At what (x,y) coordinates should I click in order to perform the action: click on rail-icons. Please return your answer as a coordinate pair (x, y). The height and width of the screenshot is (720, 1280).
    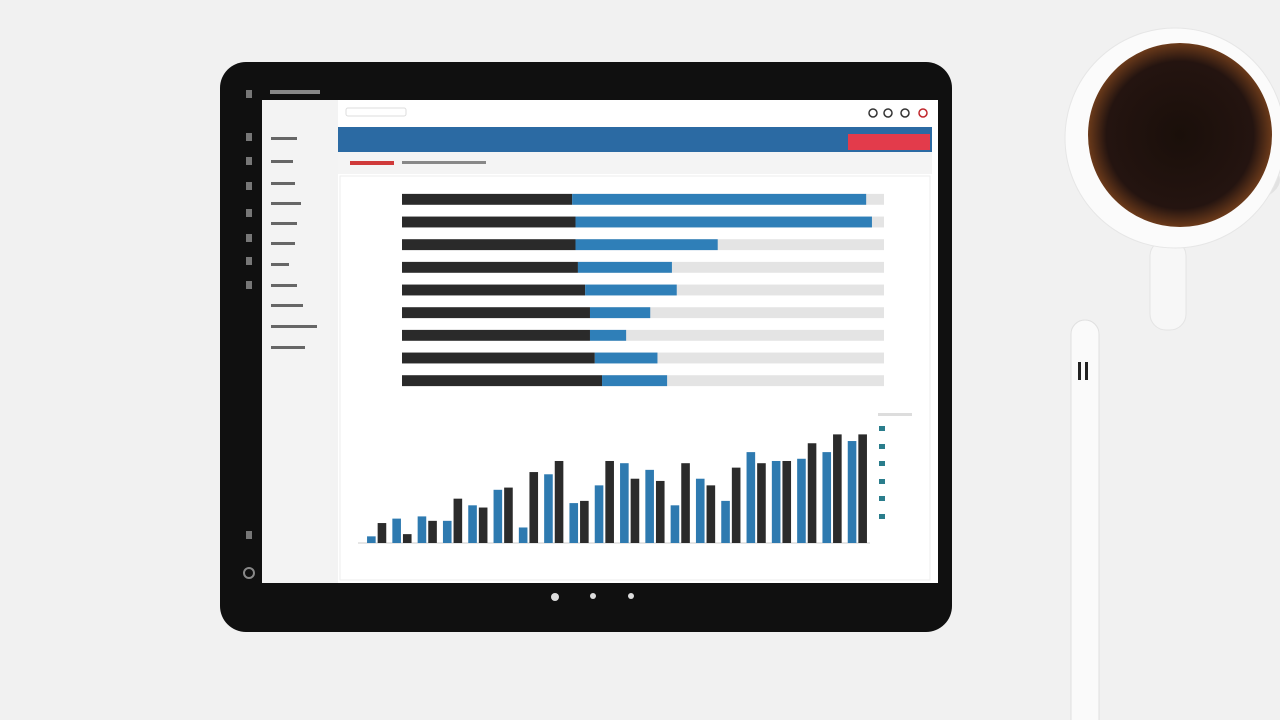
    Looking at the image, I should click on (249, 334).